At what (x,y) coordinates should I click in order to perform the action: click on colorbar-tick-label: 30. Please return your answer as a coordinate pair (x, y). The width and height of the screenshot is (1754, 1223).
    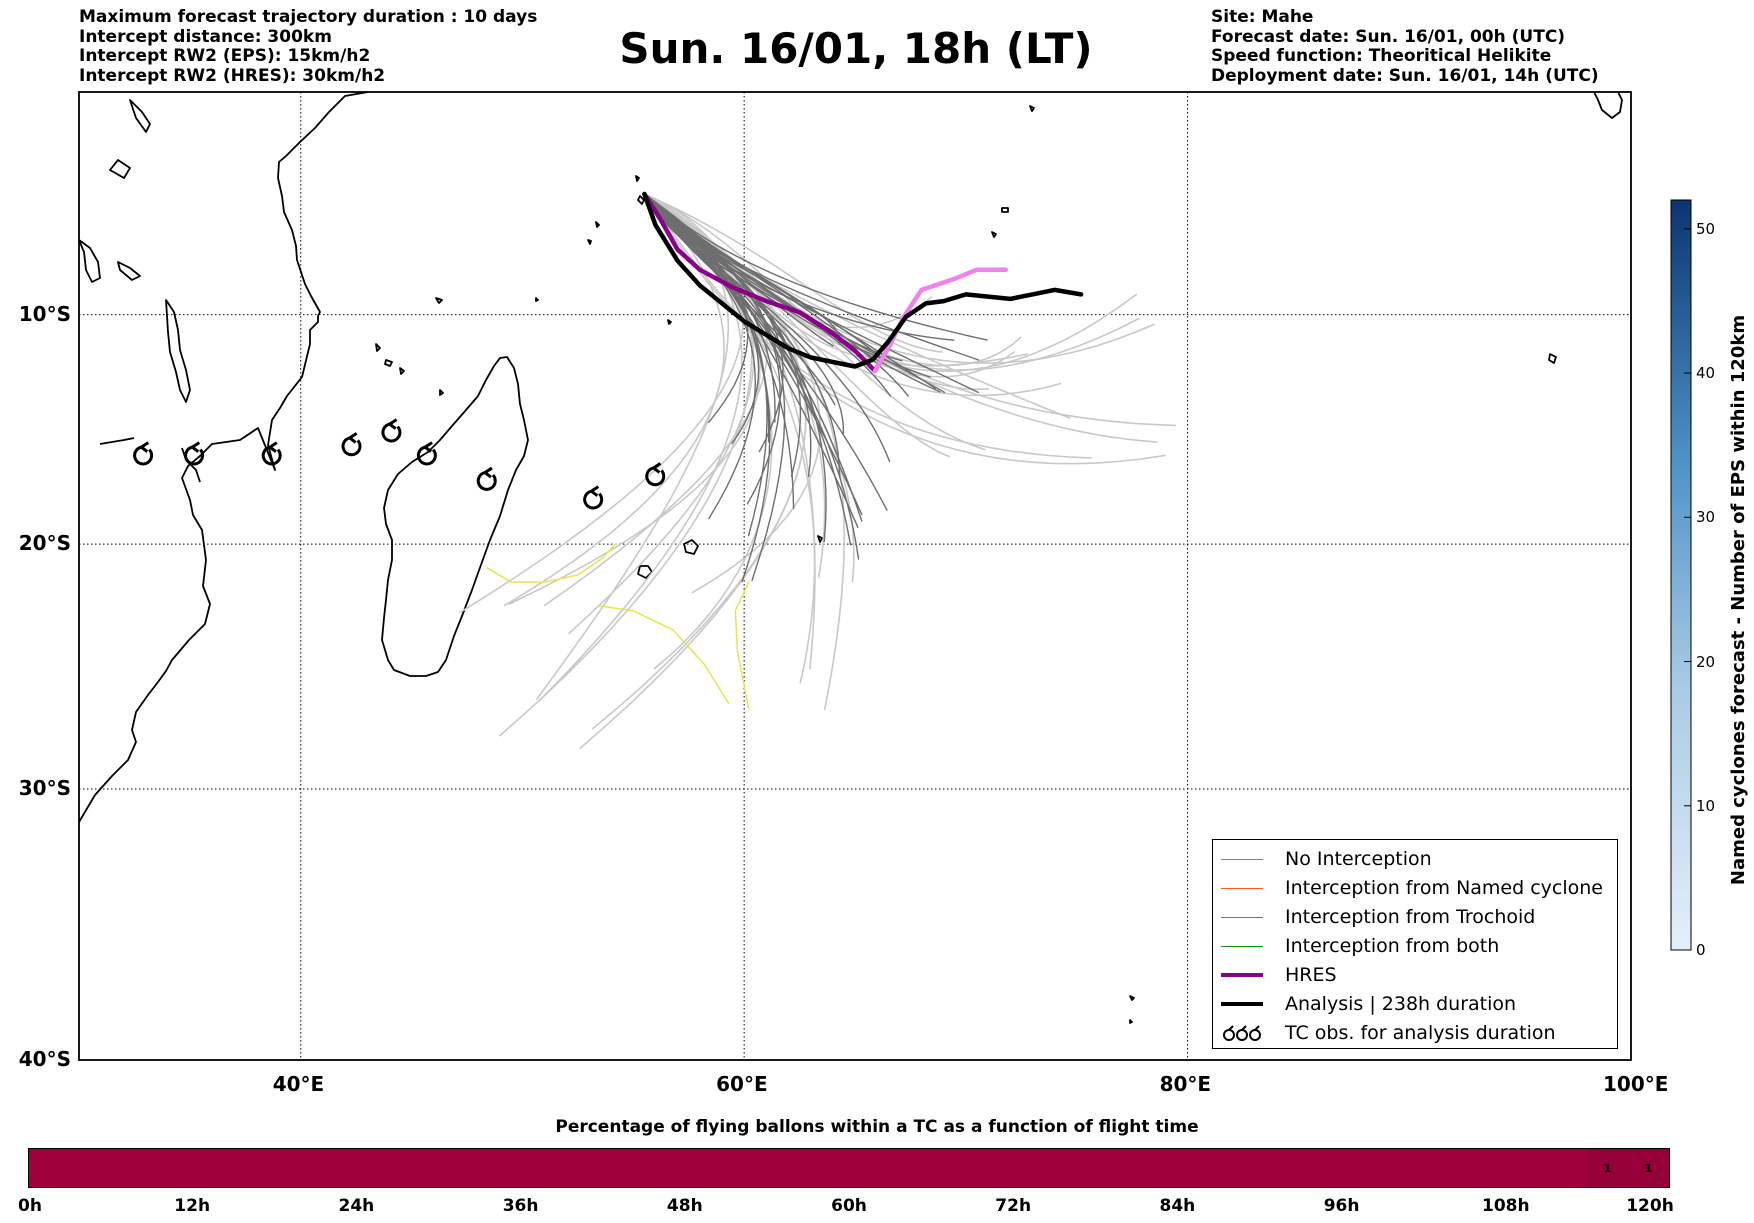
    Looking at the image, I should click on (1706, 517).